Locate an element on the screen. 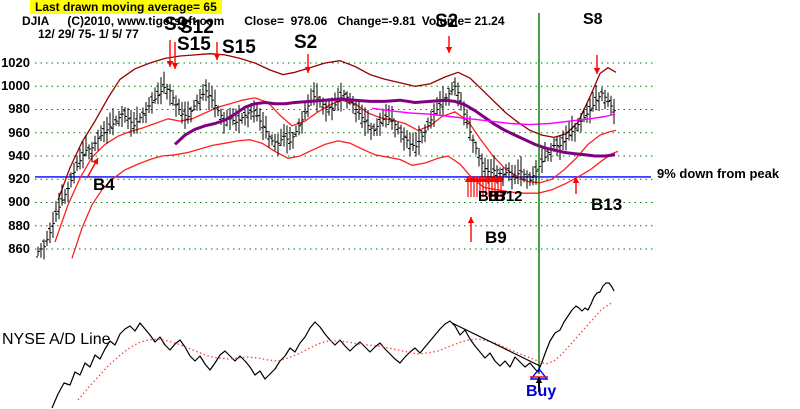  signal-s15-first: S15 is located at coordinates (194, 44).